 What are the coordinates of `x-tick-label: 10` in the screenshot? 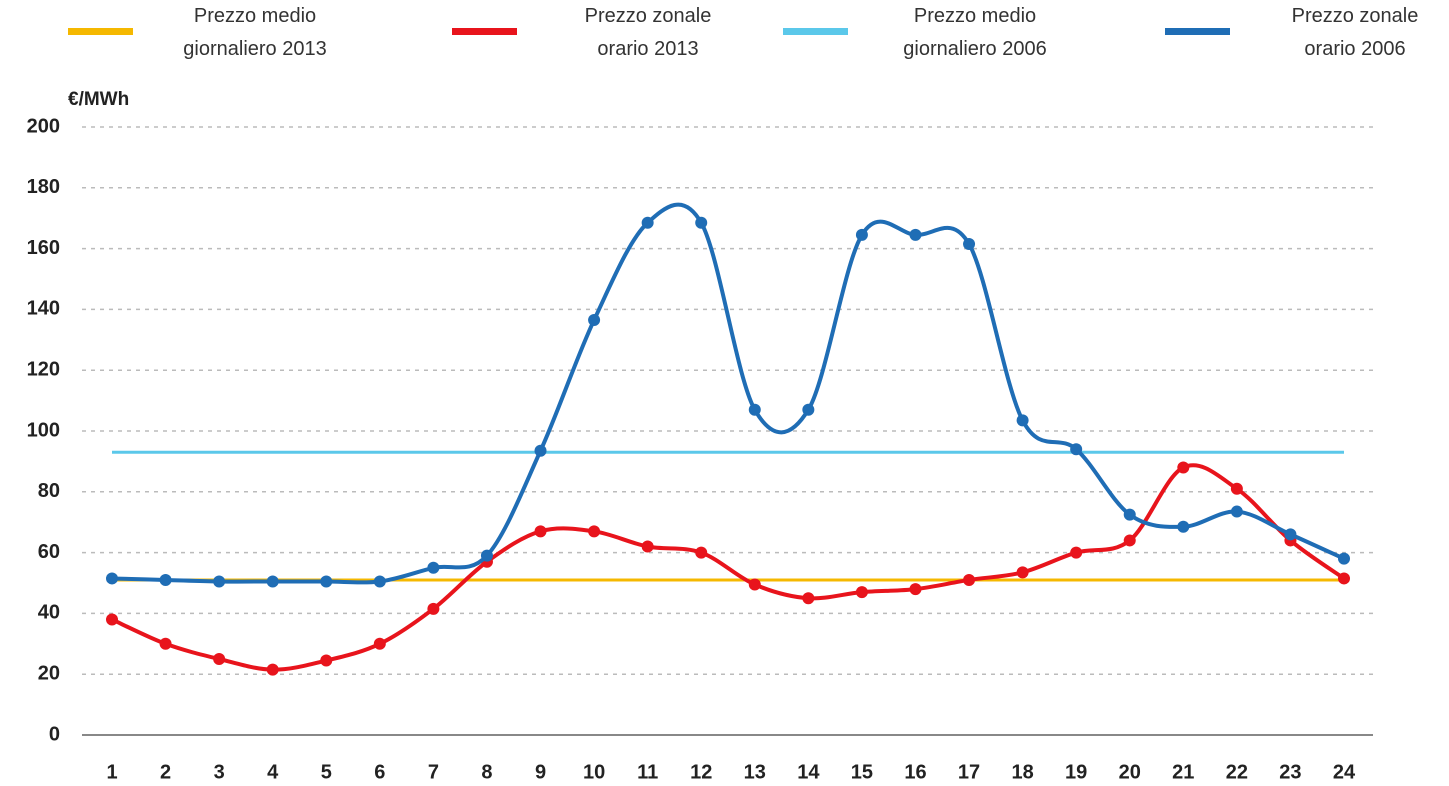 It's located at (594, 772).